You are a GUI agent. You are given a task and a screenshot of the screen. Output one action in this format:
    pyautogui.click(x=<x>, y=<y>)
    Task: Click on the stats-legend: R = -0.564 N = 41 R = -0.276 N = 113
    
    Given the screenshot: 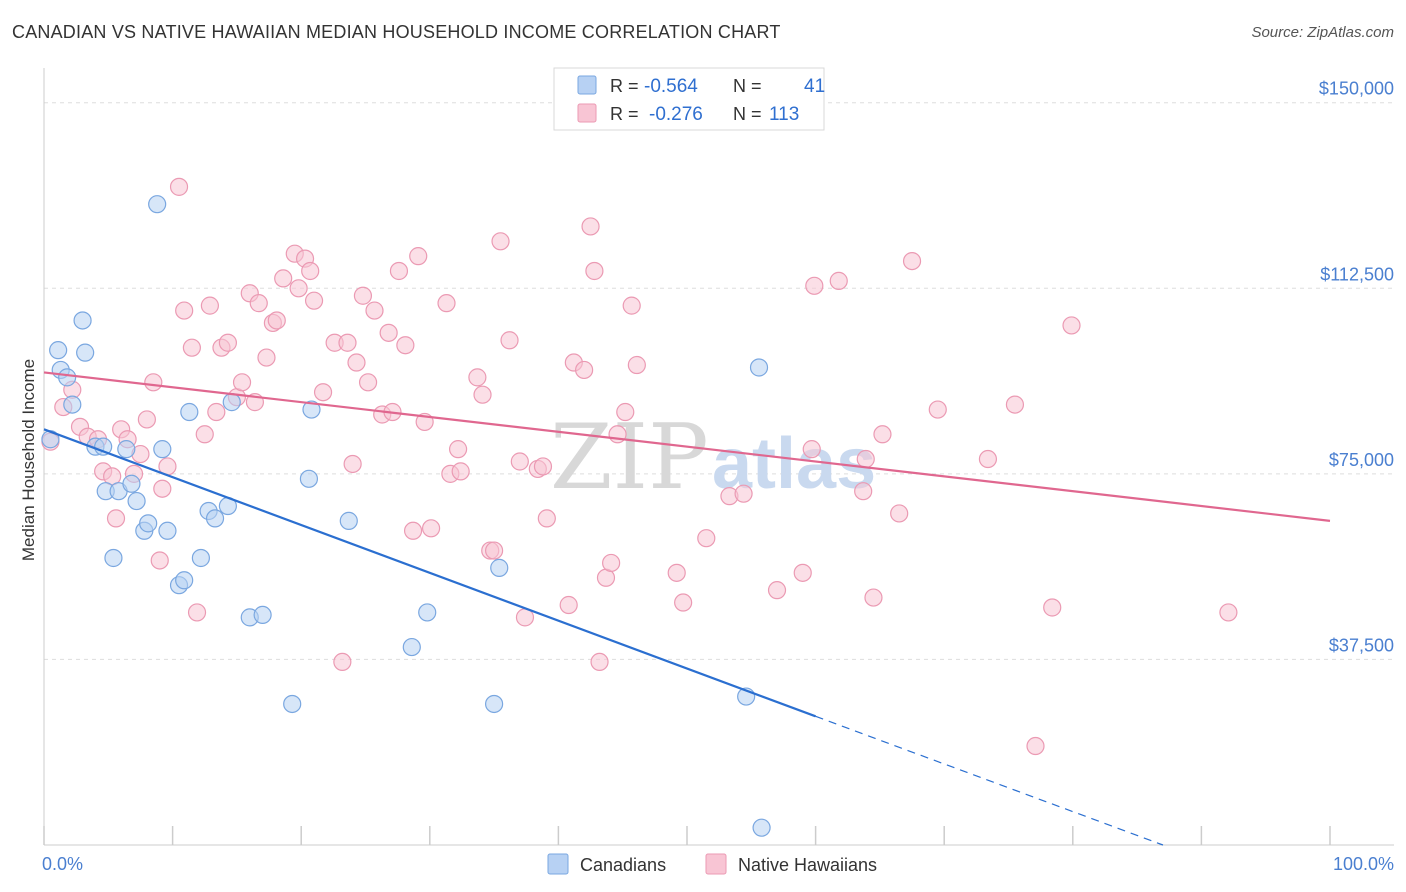 What is the action you would take?
    pyautogui.click(x=689, y=99)
    